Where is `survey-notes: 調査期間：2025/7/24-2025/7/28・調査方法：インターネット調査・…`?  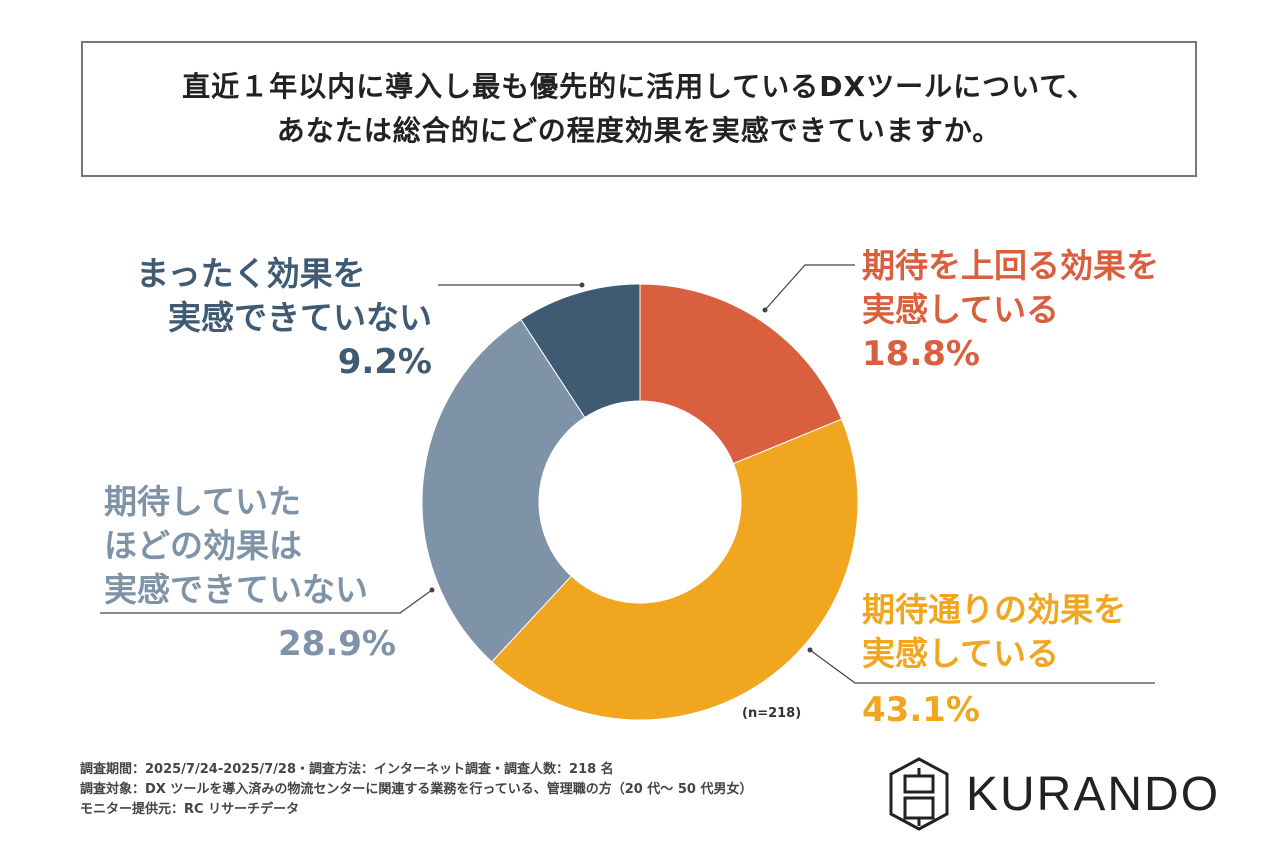
survey-notes: 調査期間：2025/7/24-2025/7/28・調査方法：インターネット調査・… is located at coordinates (416, 789).